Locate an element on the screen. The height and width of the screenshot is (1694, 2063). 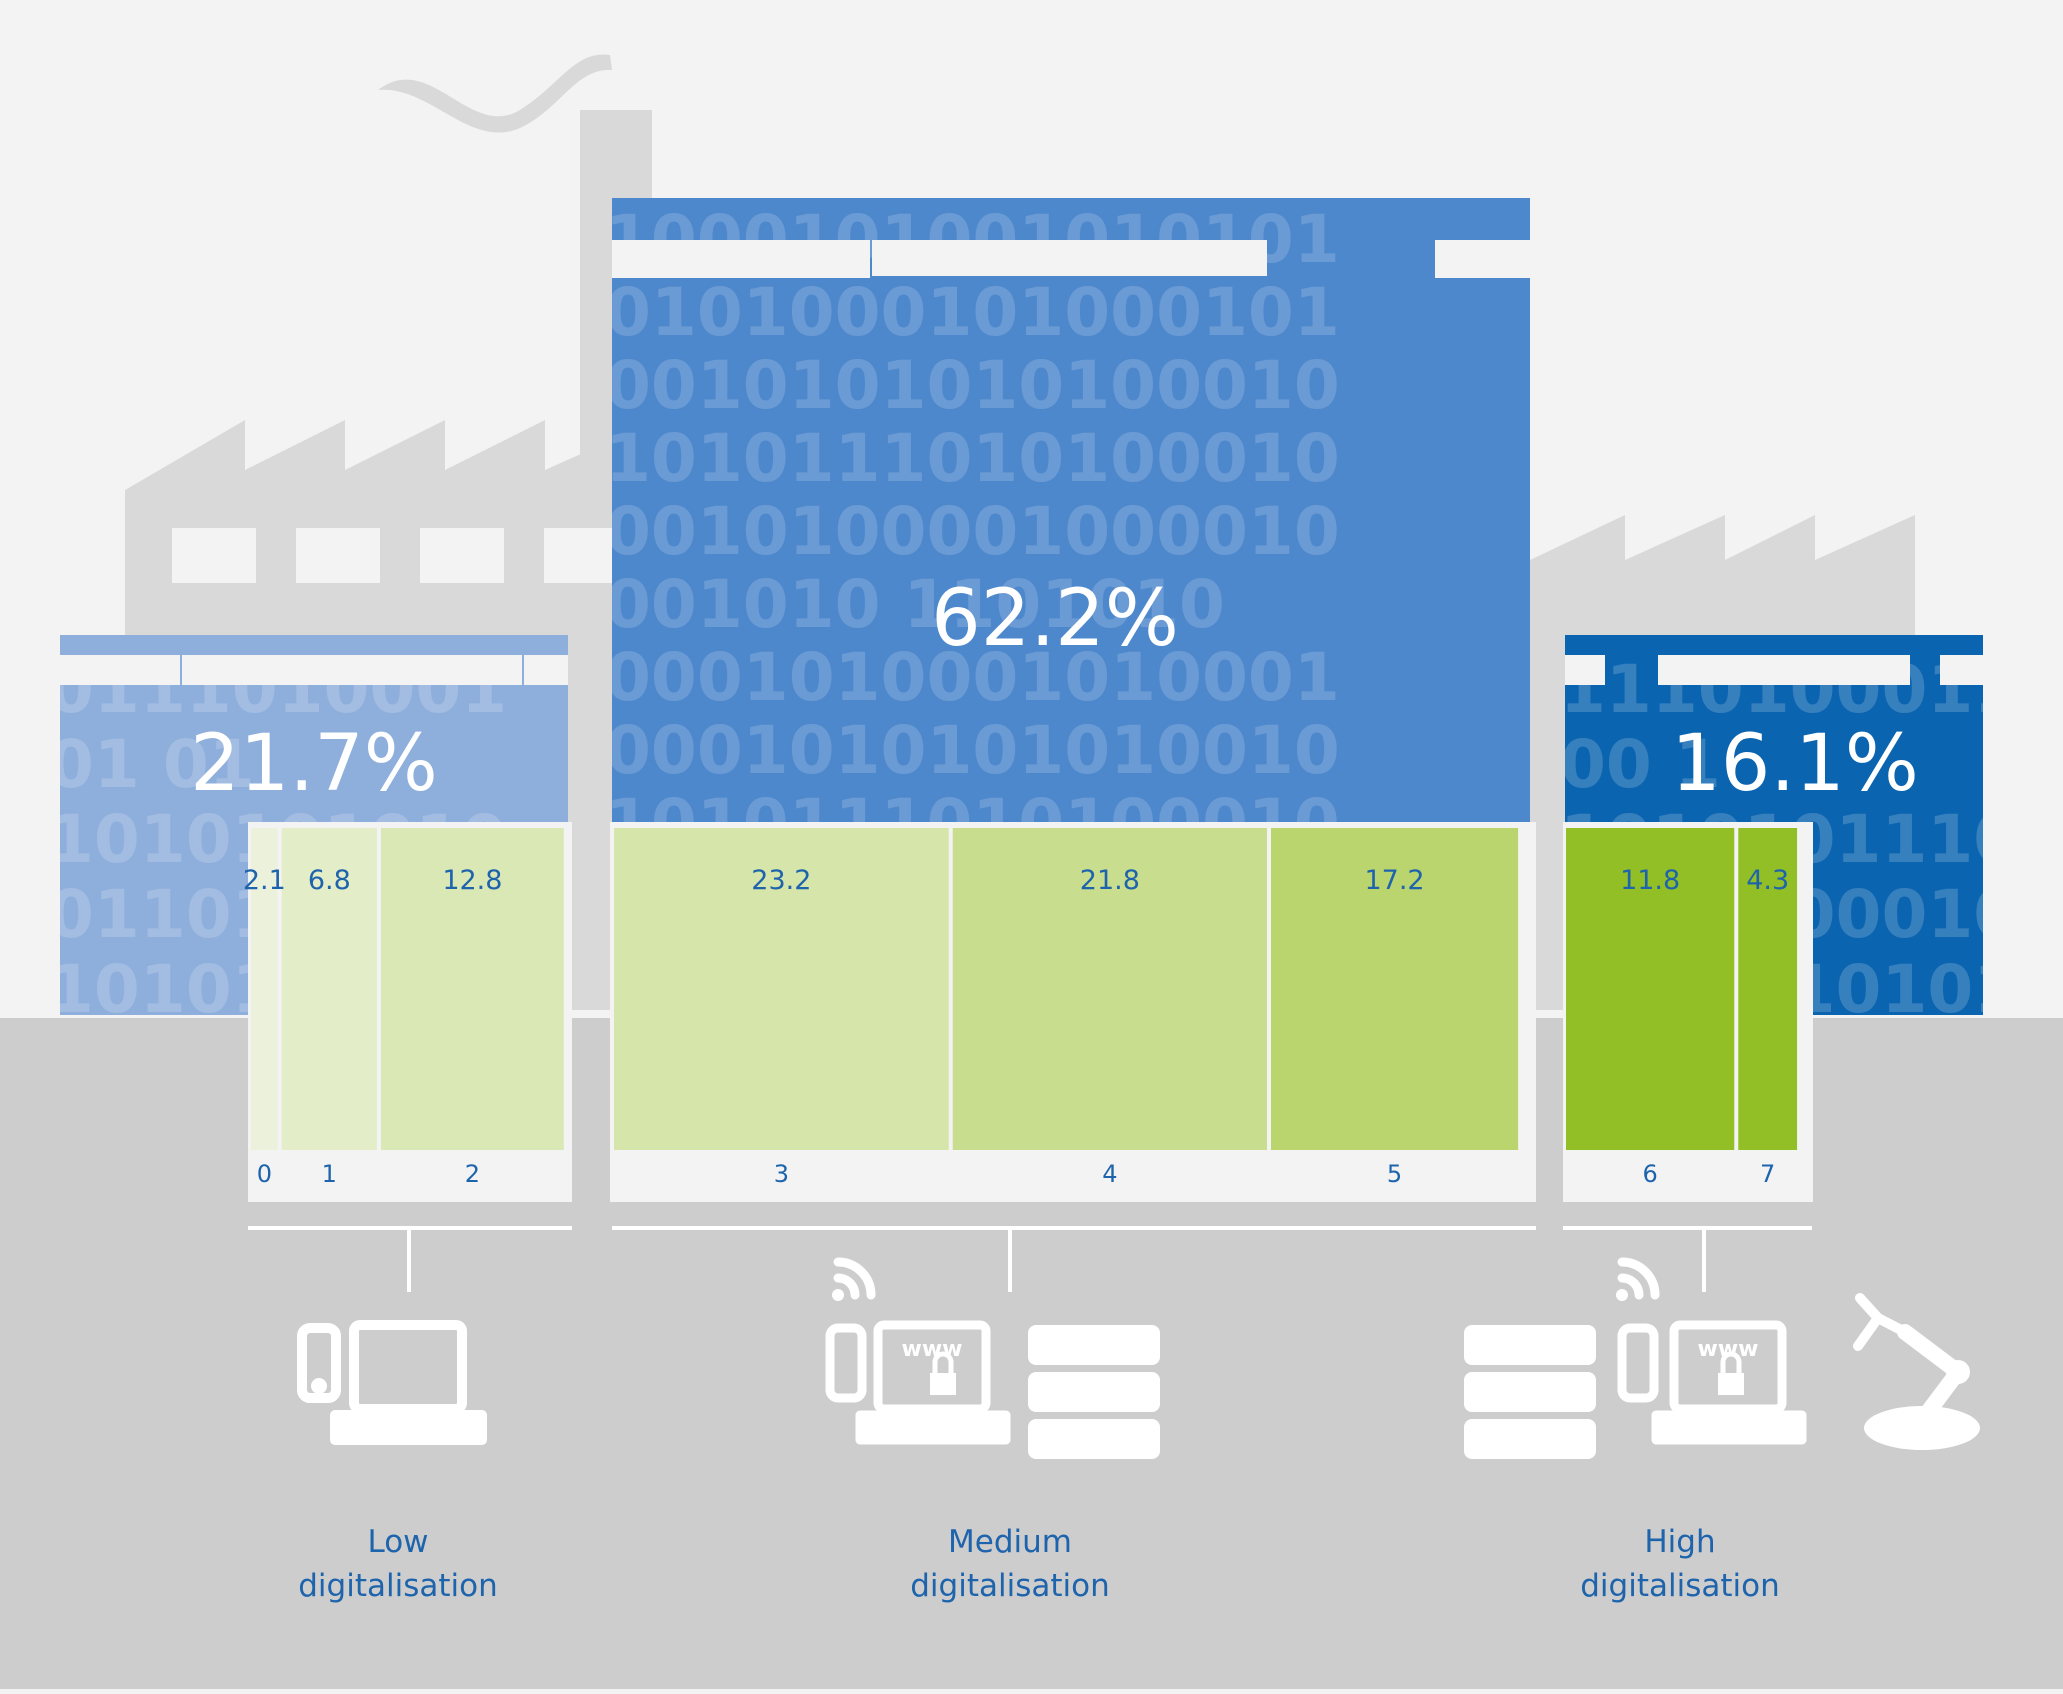
value-labels: 2.1 6.8 12.8 23.2 21.8 17.2 11.8 4.3 is located at coordinates (1016, 880).